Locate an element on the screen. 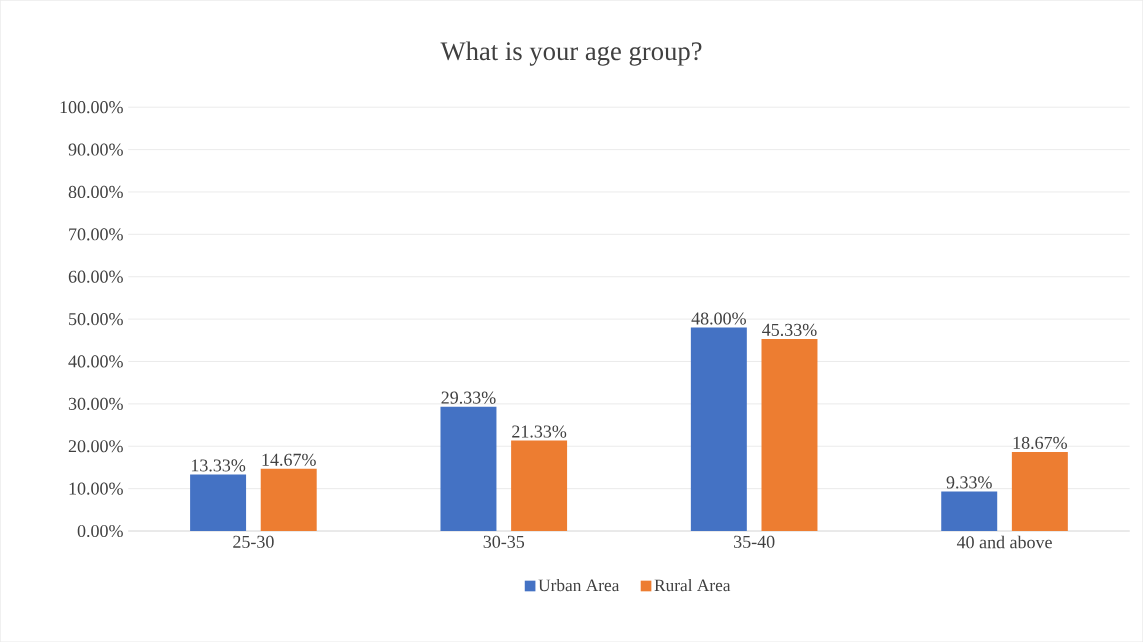 The image size is (1143, 642). y-tick-label: 10.00% is located at coordinates (96, 488).